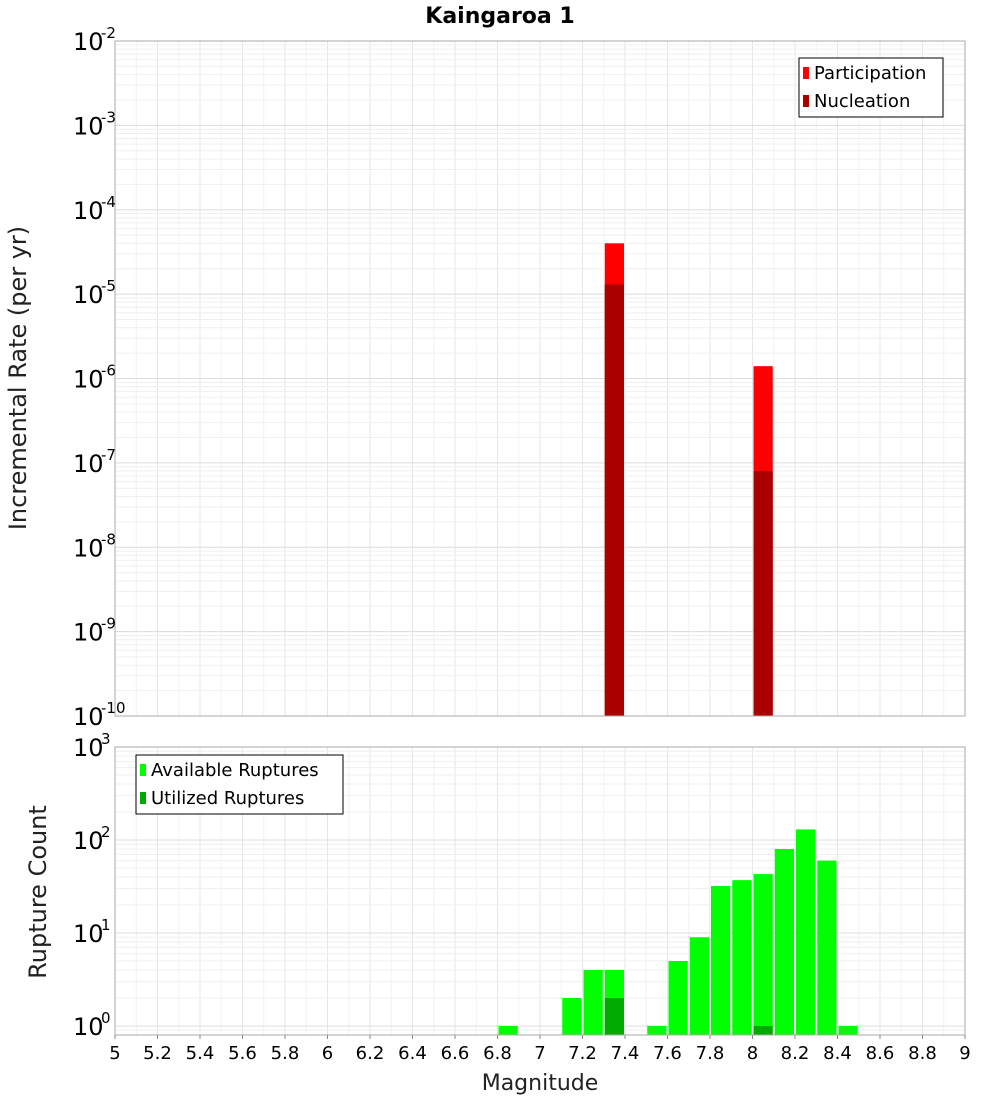 This screenshot has height=1100, width=1000. I want to click on x-tick-label: 8.2, so click(795, 1053).